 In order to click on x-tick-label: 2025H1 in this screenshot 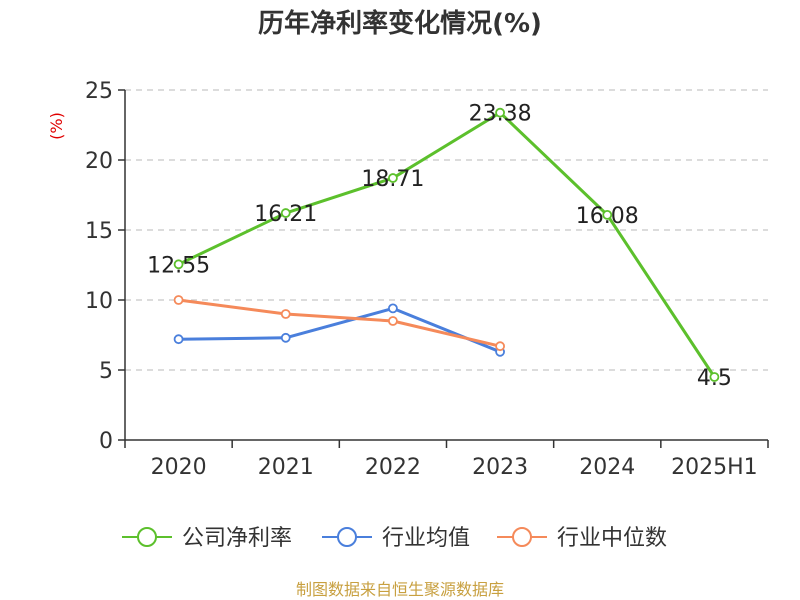, I will do `click(714, 467)`.